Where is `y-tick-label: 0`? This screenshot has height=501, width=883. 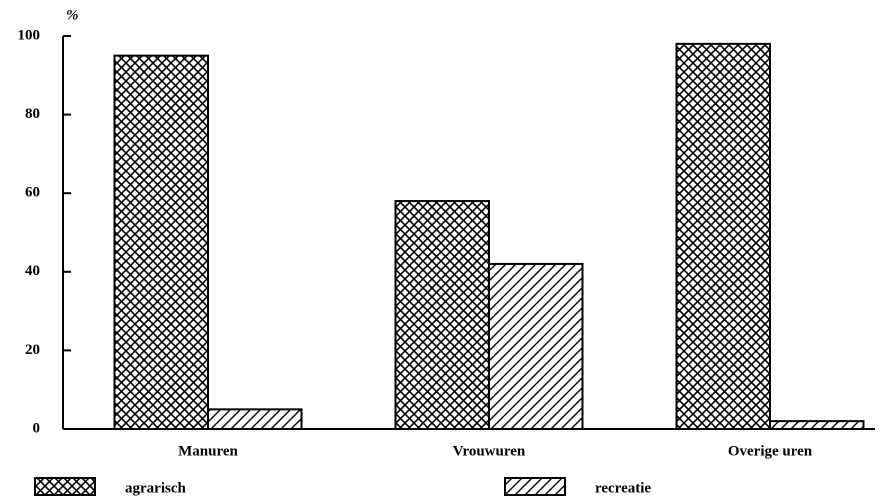
y-tick-label: 0 is located at coordinates (37, 428).